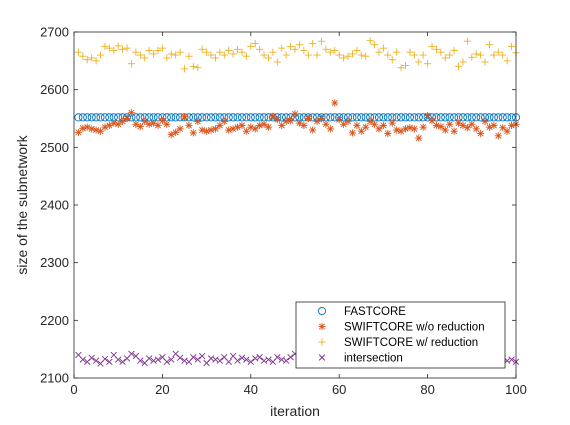  I want to click on x-axis-label: iteration, so click(295, 411).